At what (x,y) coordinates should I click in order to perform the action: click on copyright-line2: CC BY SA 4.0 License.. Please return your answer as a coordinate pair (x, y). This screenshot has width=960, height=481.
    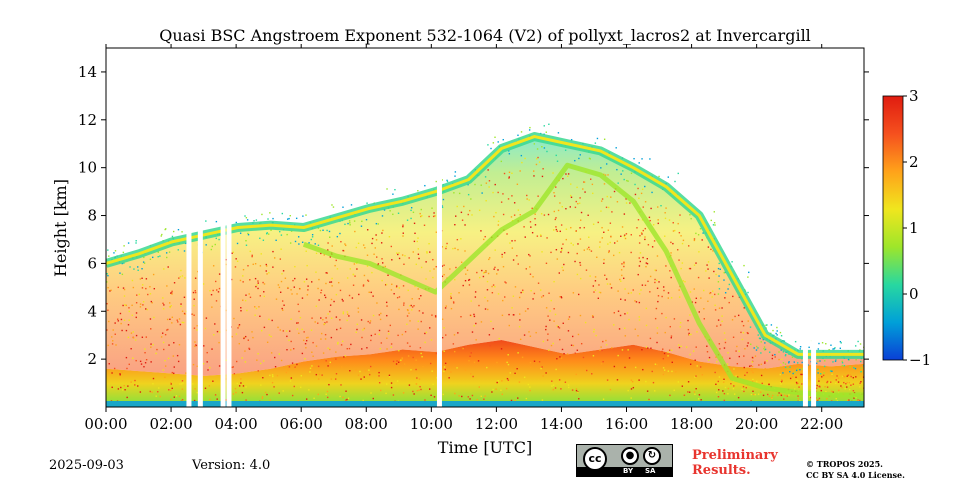
    Looking at the image, I should click on (855, 475).